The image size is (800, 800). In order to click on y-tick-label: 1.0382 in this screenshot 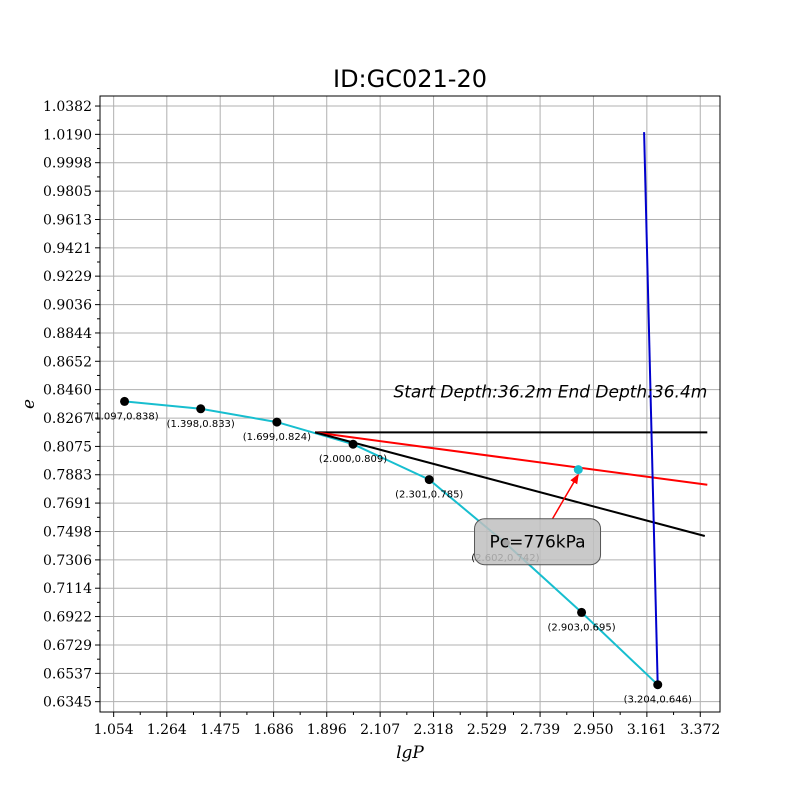, I will do `click(67, 107)`.